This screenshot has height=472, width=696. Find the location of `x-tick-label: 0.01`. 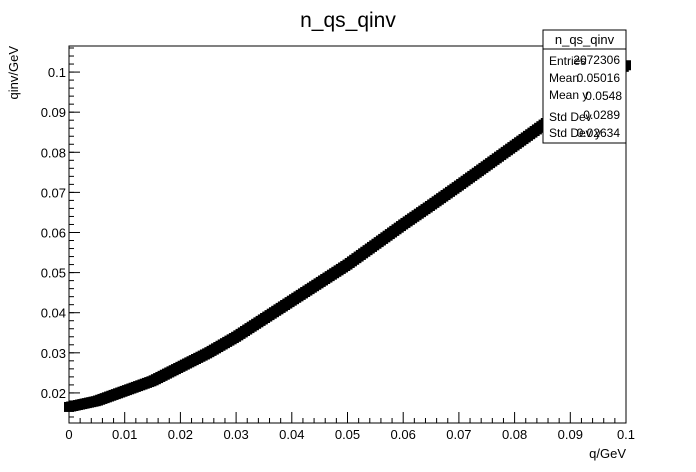

x-tick-label: 0.01 is located at coordinates (124, 434).